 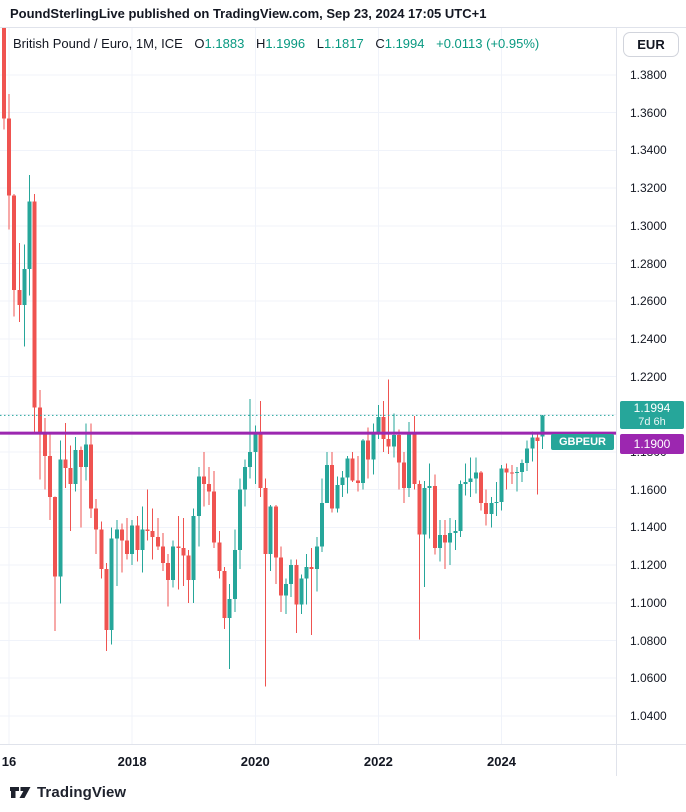 I want to click on tradingview-logo: TradingView, so click(x=68, y=792).